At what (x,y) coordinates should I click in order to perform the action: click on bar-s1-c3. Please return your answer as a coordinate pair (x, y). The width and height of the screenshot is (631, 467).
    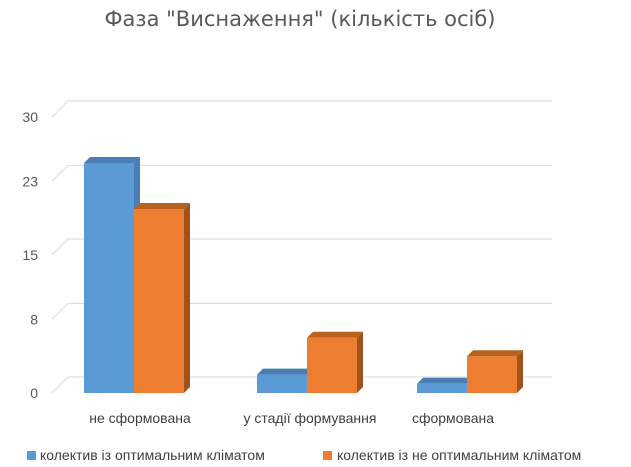
    Looking at the image, I should click on (442, 388).